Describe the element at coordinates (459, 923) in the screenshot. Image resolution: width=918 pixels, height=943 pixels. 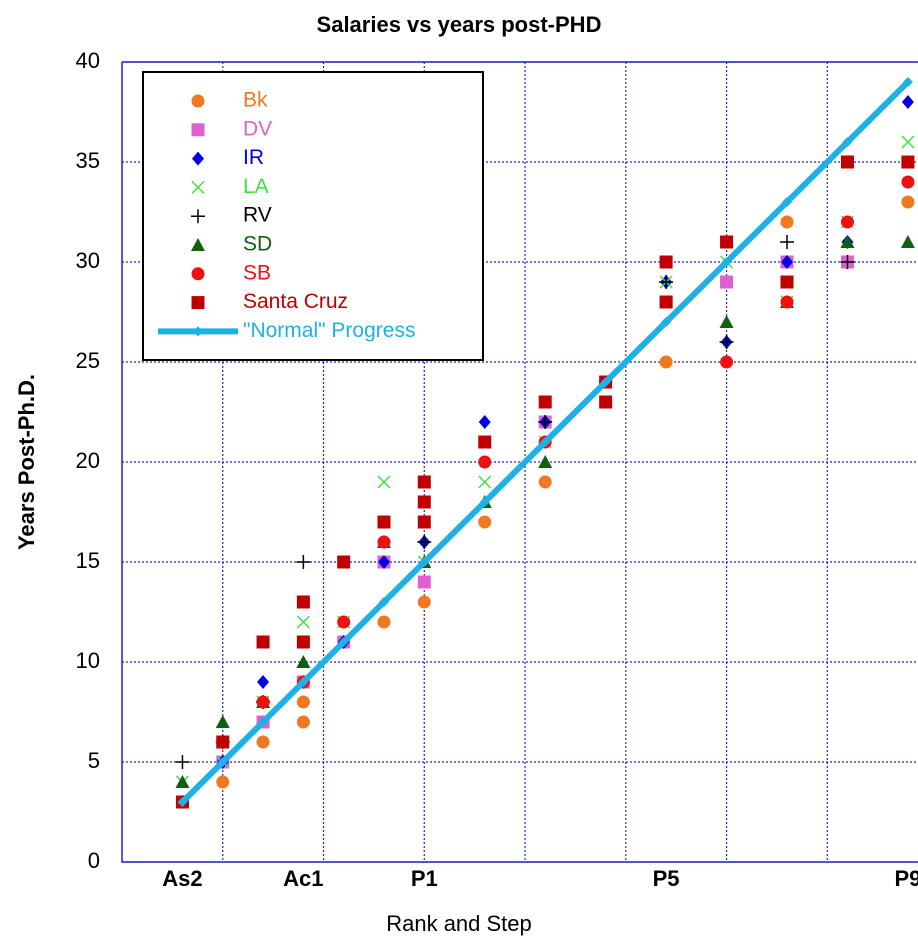
I see `x-axis-label: Rank and Step` at that location.